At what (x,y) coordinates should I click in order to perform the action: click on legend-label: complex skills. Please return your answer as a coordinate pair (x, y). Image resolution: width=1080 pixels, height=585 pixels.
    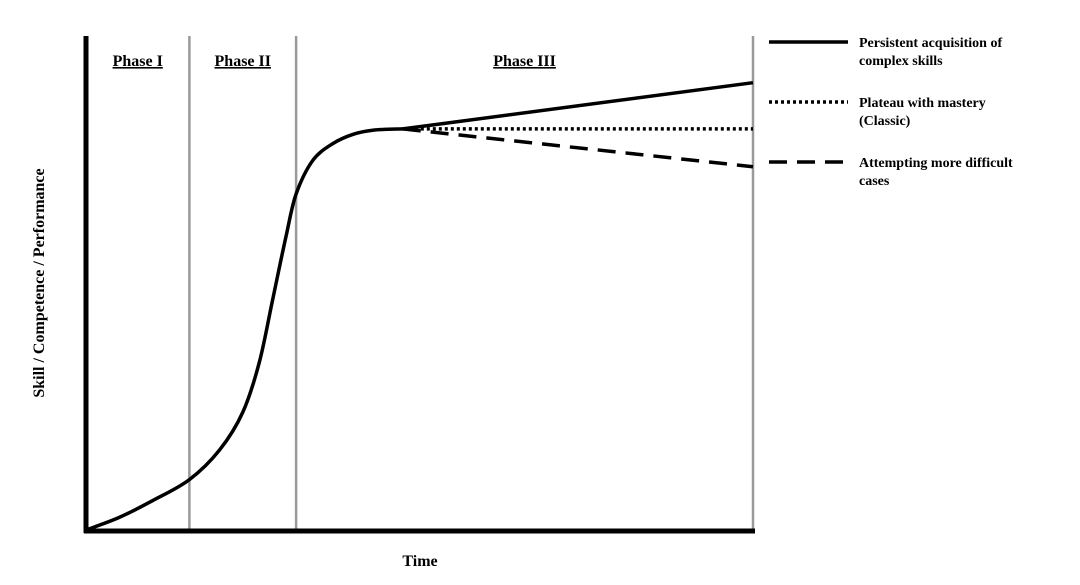
    Looking at the image, I should click on (901, 61).